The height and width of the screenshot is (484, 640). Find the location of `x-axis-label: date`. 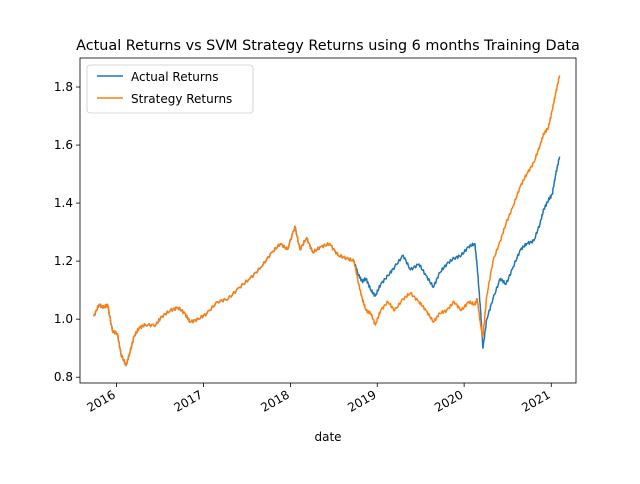

x-axis-label: date is located at coordinates (327, 437).